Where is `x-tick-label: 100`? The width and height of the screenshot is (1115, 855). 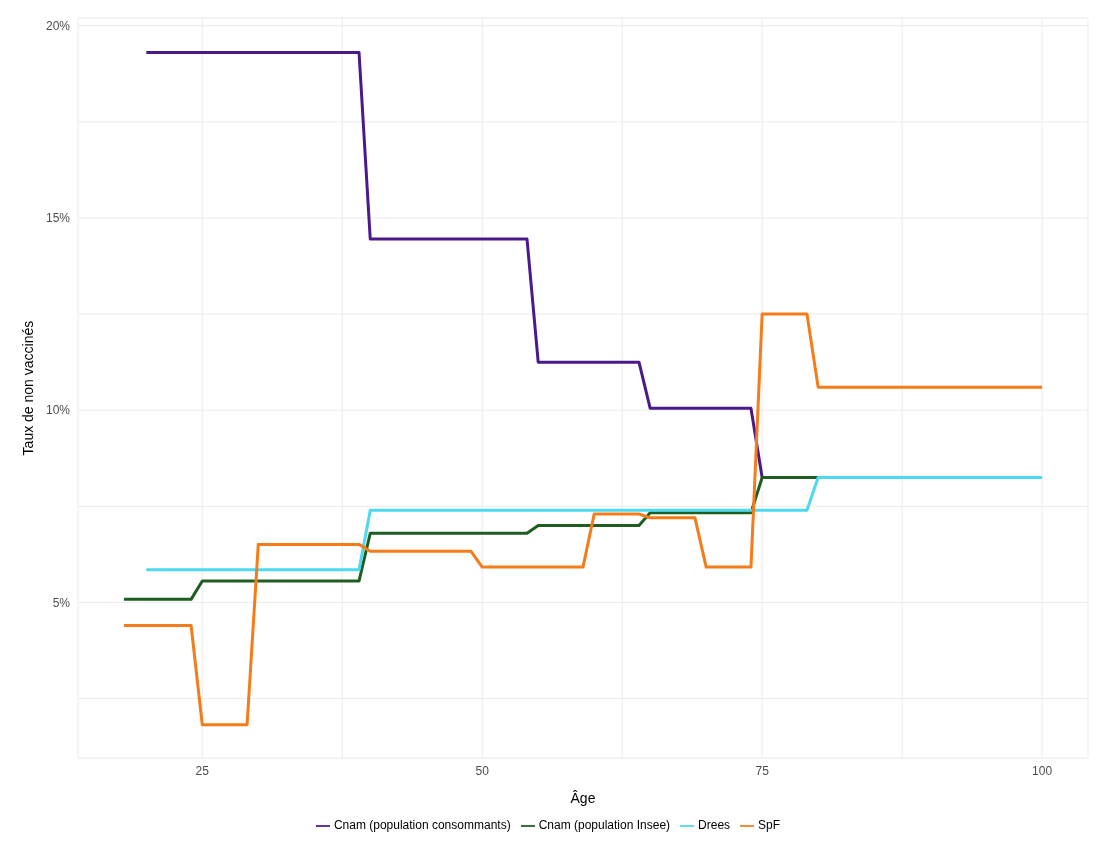
x-tick-label: 100 is located at coordinates (1042, 770).